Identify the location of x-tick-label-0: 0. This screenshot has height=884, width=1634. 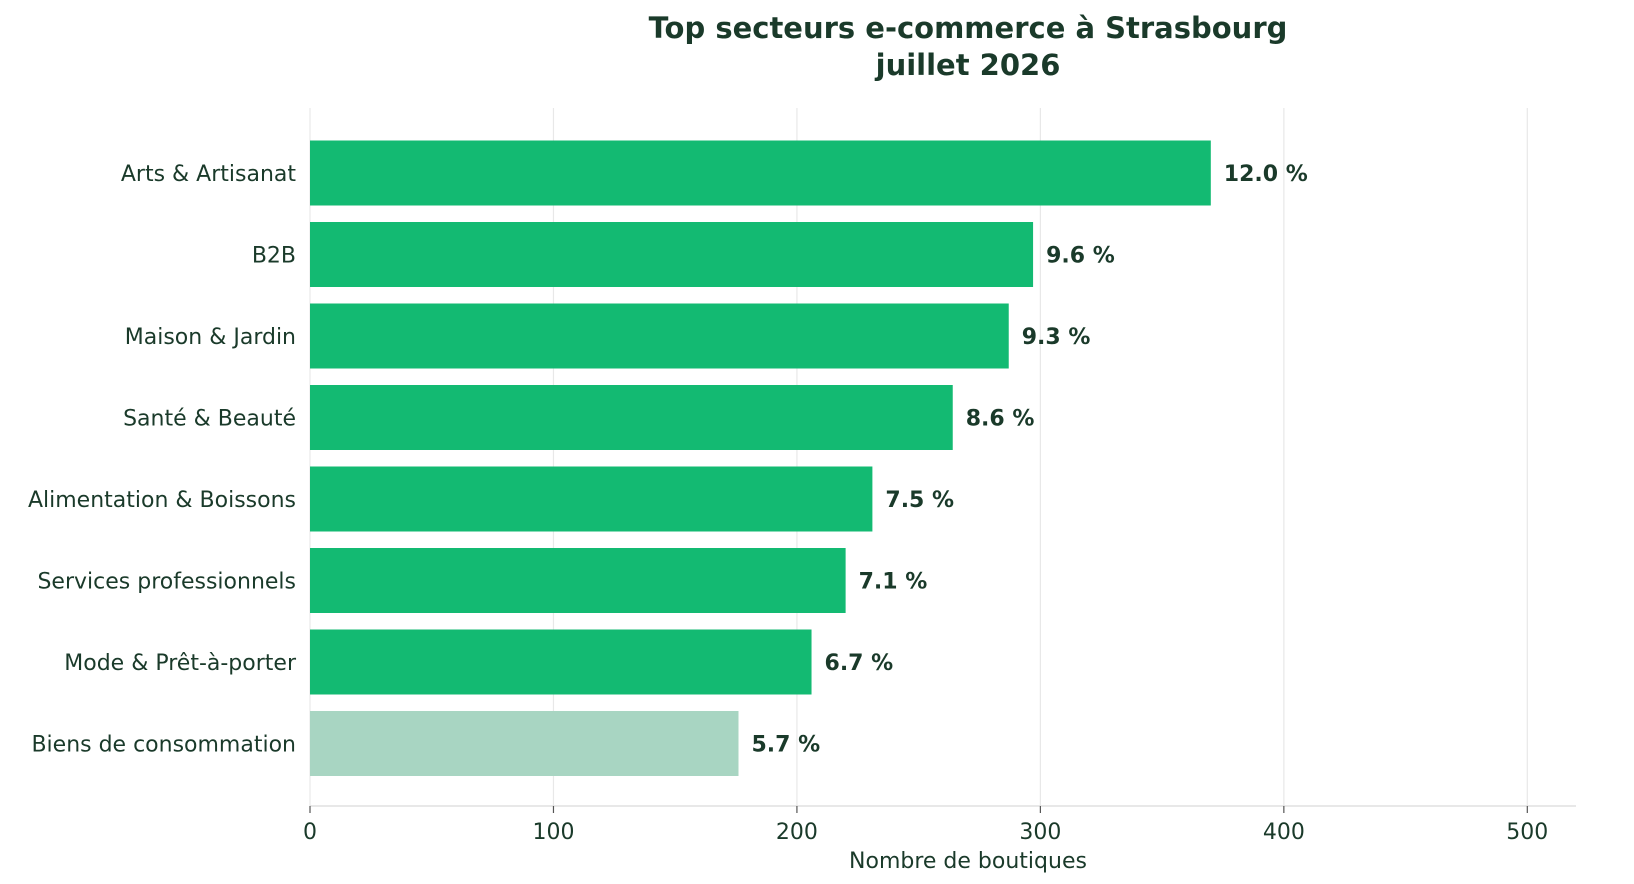
(310, 832).